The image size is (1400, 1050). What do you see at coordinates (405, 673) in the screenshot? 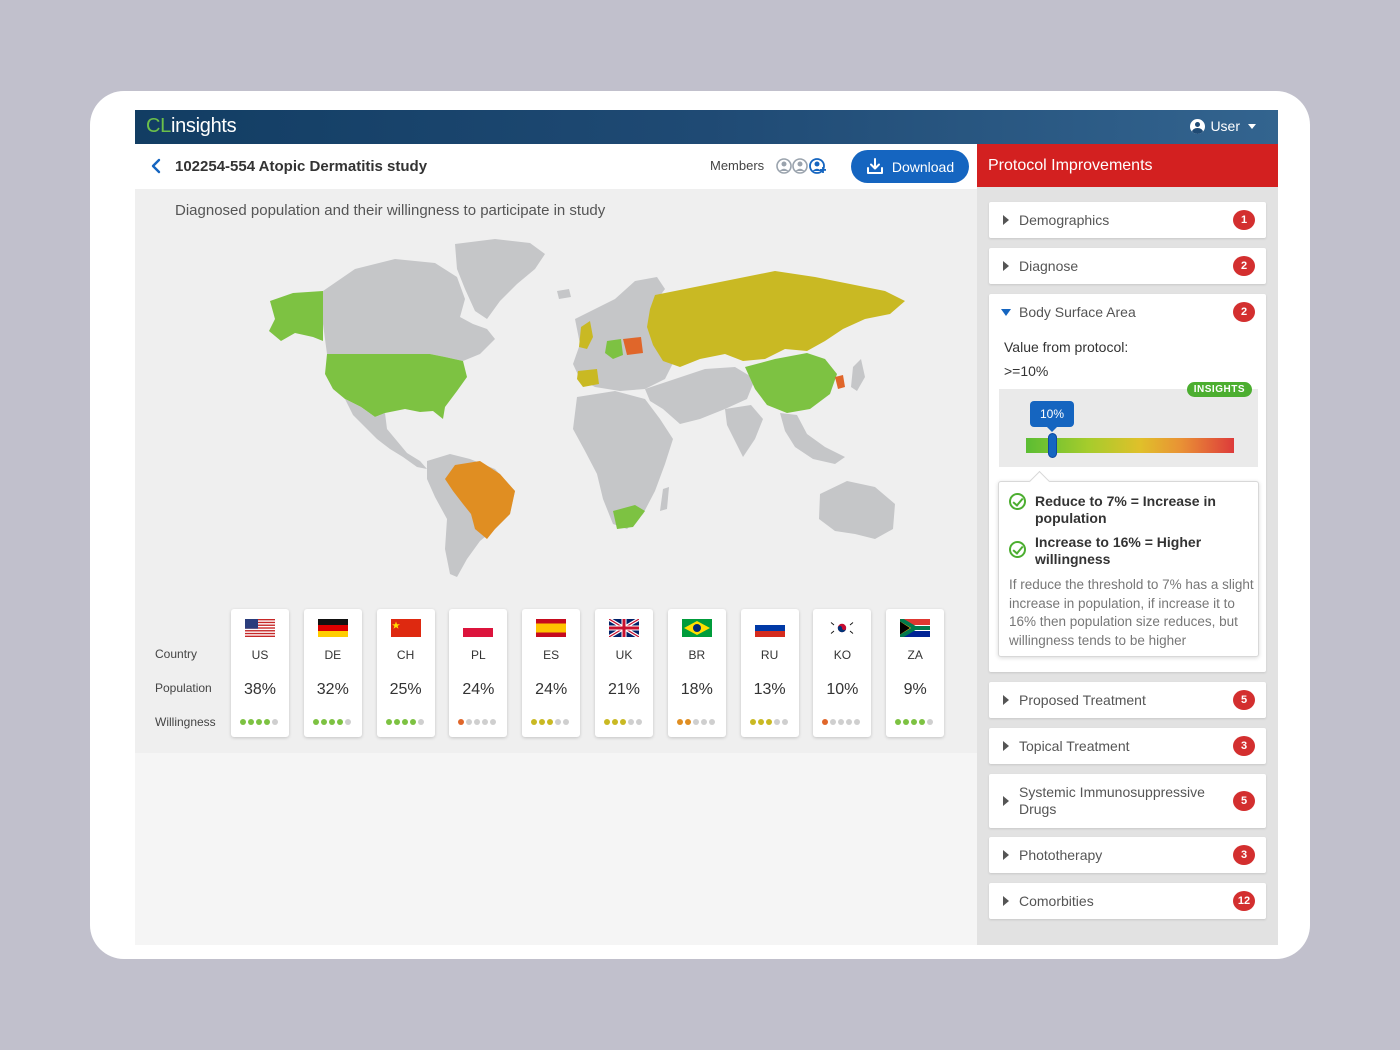
I see `country-card-ch: CH 25%` at bounding box center [405, 673].